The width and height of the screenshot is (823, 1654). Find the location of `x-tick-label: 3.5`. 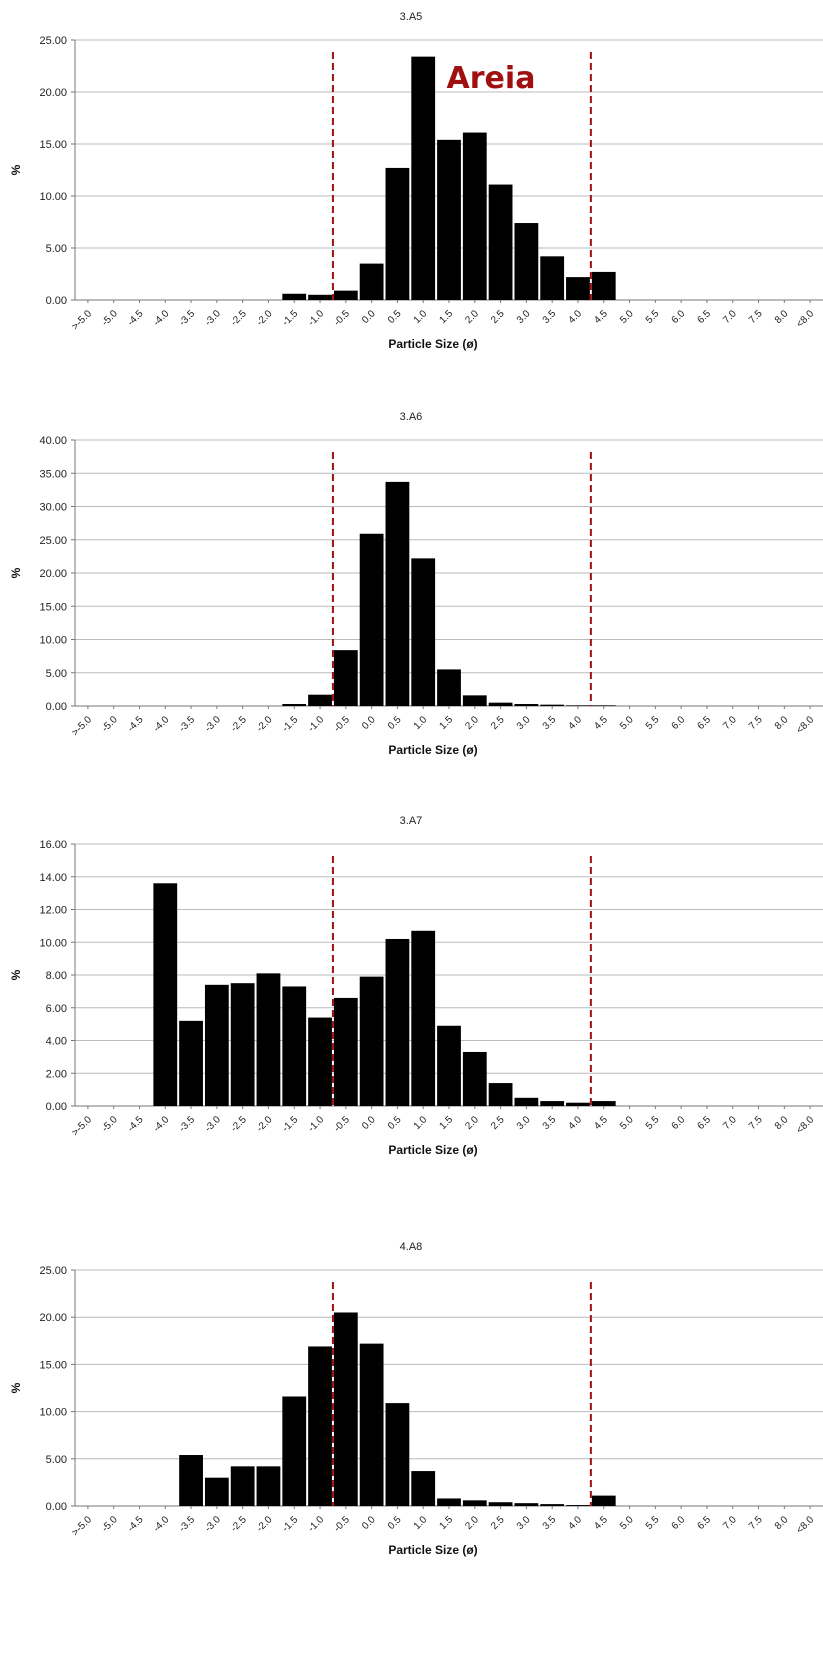

x-tick-label: 3.5 is located at coordinates (550, 723).